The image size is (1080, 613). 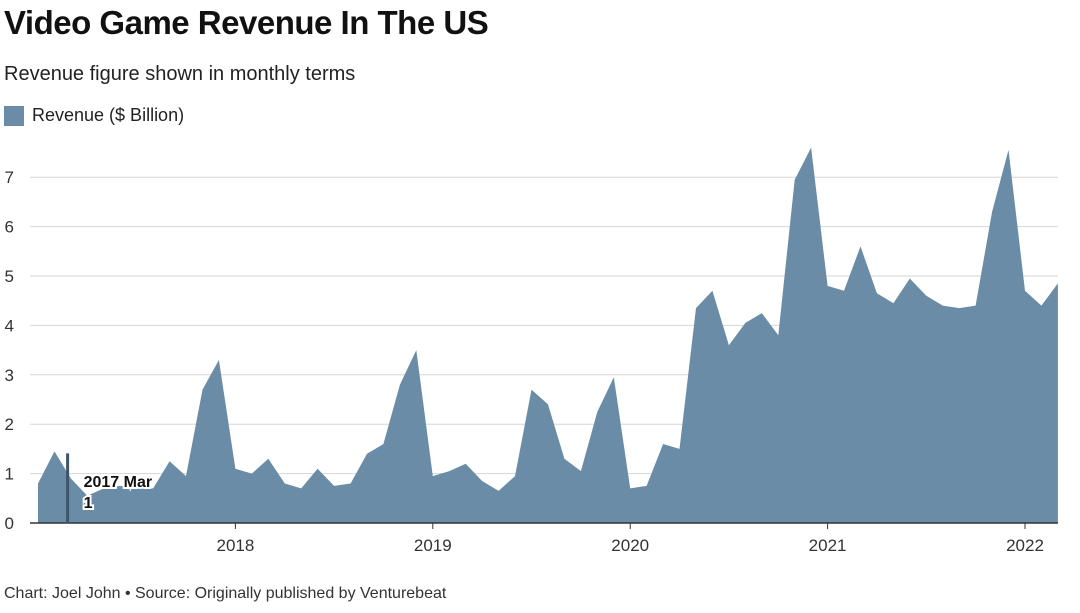 What do you see at coordinates (14, 115) in the screenshot?
I see `legend-swatch` at bounding box center [14, 115].